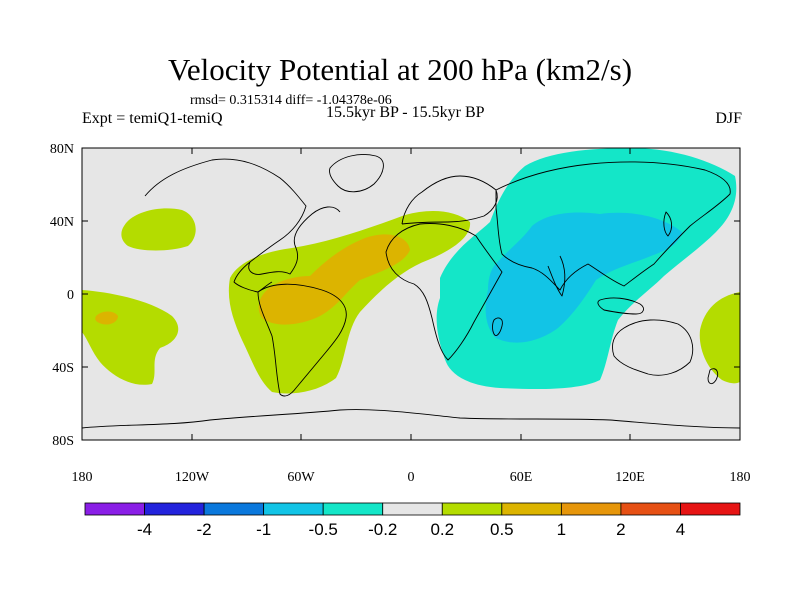  I want to click on lat-label-0: 0, so click(70, 295).